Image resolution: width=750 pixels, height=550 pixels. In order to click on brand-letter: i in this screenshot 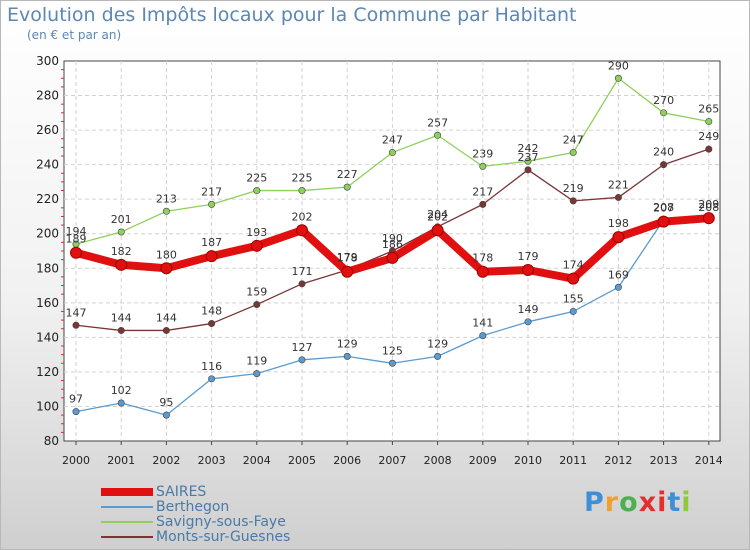, I will do `click(662, 502)`.